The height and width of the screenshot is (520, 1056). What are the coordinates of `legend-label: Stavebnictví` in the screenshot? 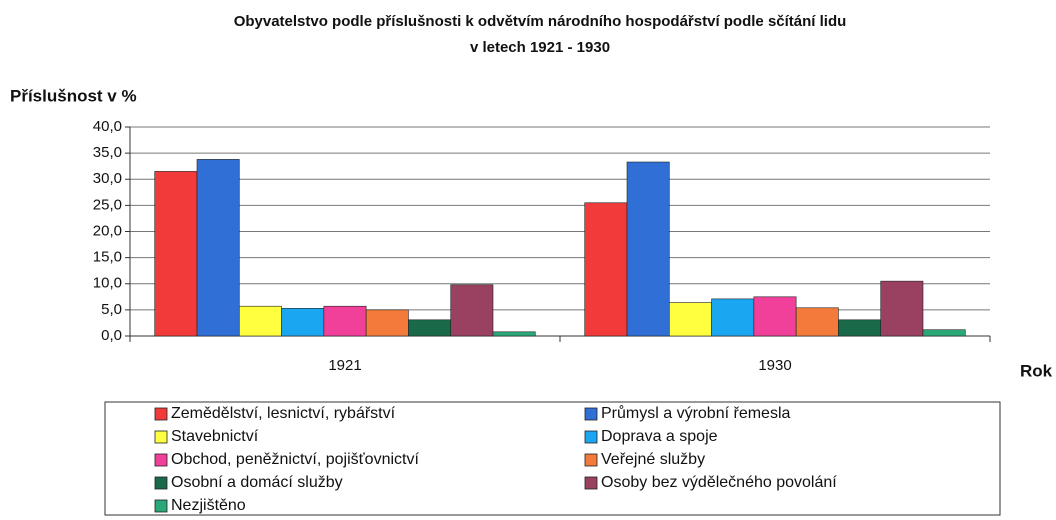 It's located at (215, 436).